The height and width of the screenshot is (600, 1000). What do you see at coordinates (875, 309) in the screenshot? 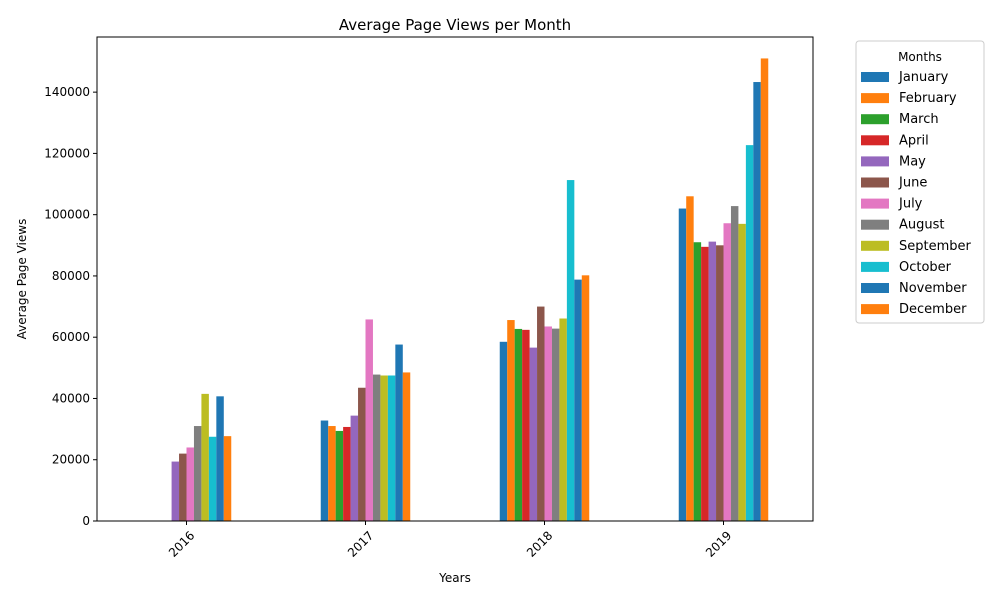
I see `legend-swatch-december` at bounding box center [875, 309].